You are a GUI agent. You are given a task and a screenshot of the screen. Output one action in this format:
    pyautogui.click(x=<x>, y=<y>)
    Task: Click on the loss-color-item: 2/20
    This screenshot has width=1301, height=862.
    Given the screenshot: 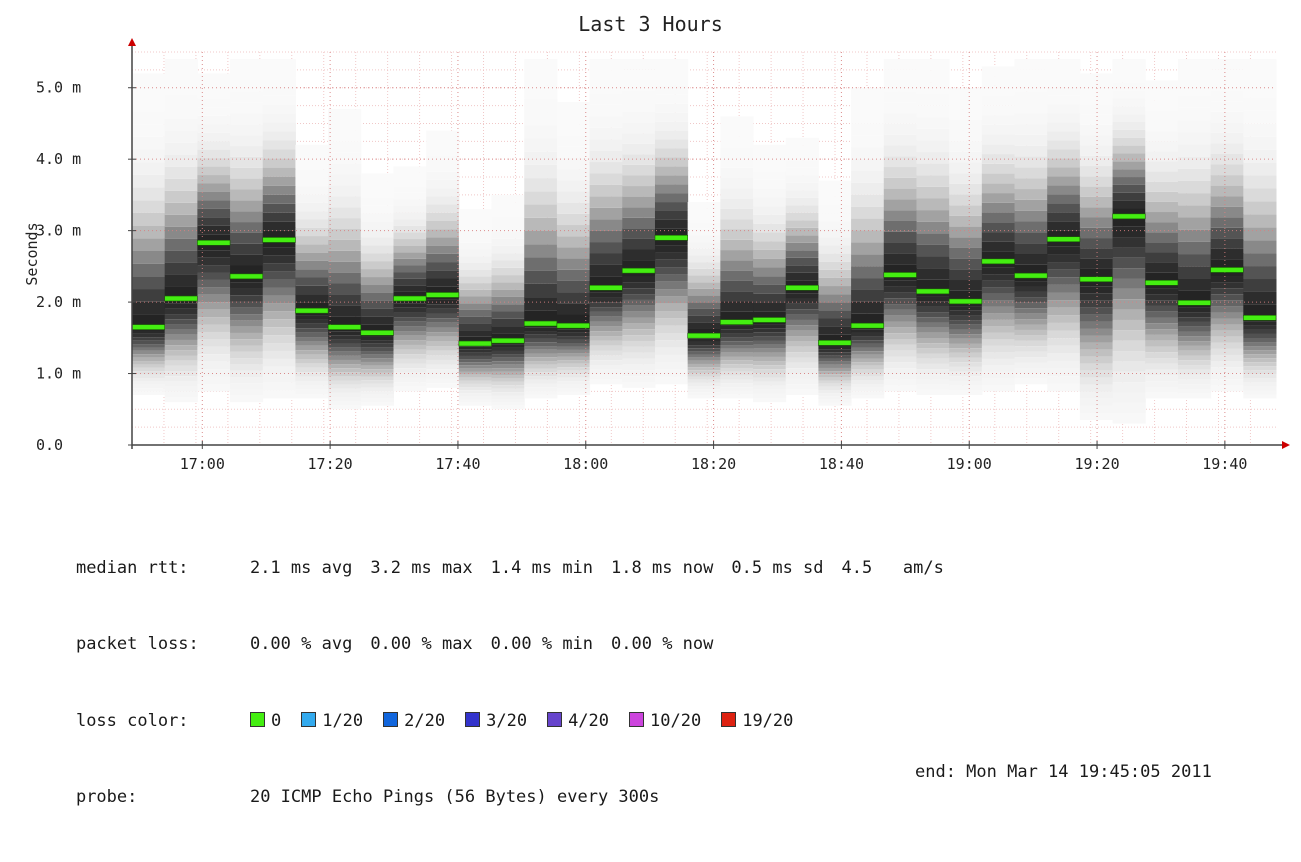 What is the action you would take?
    pyautogui.click(x=414, y=722)
    